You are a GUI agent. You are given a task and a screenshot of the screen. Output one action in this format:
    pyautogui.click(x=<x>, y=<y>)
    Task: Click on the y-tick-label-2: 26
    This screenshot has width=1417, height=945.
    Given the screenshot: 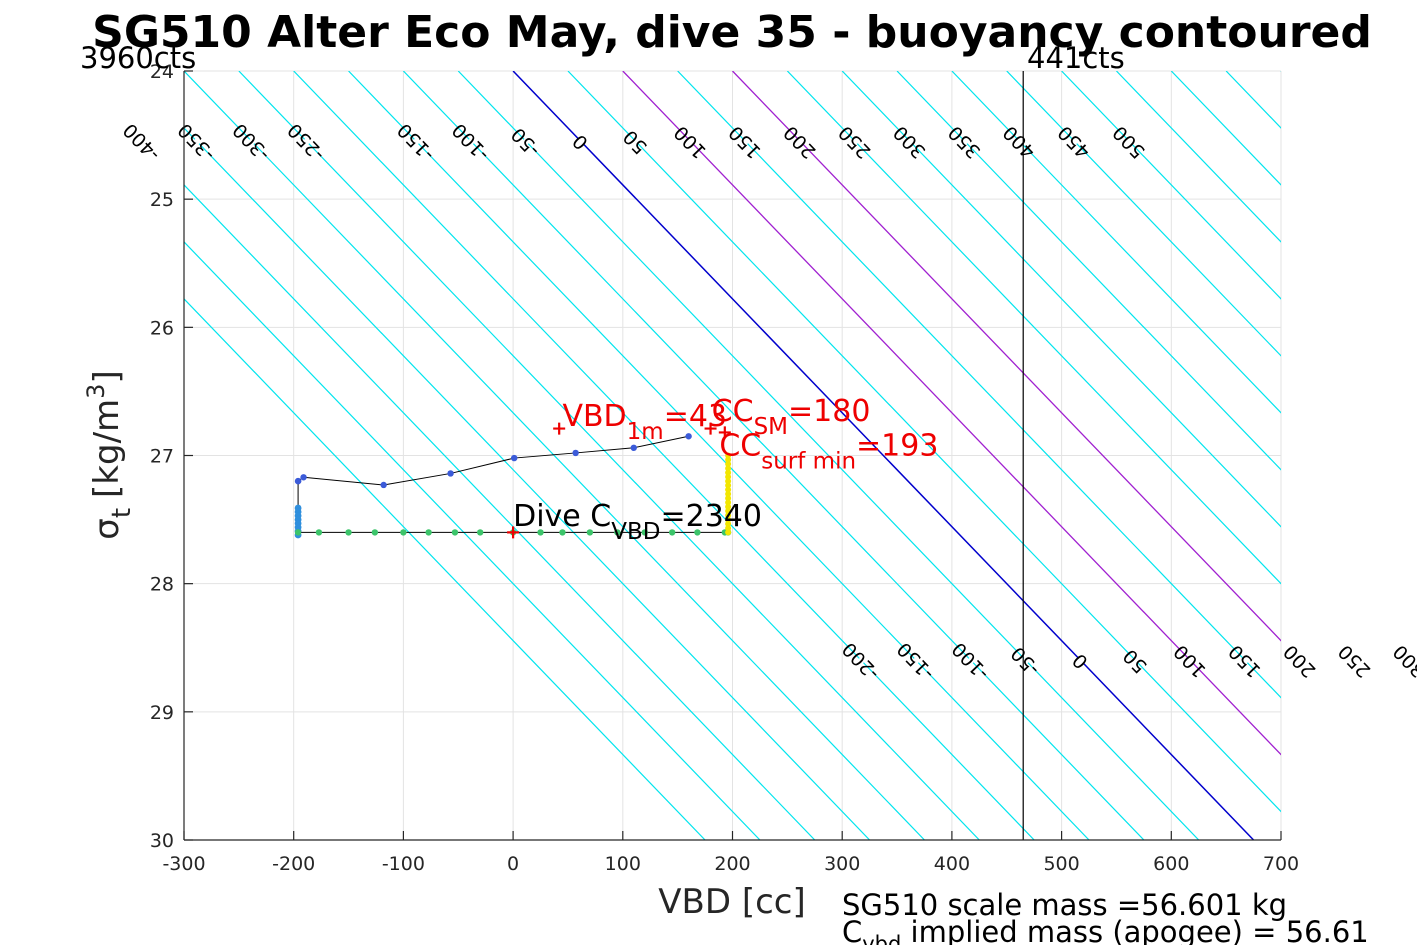 What is the action you would take?
    pyautogui.click(x=162, y=328)
    